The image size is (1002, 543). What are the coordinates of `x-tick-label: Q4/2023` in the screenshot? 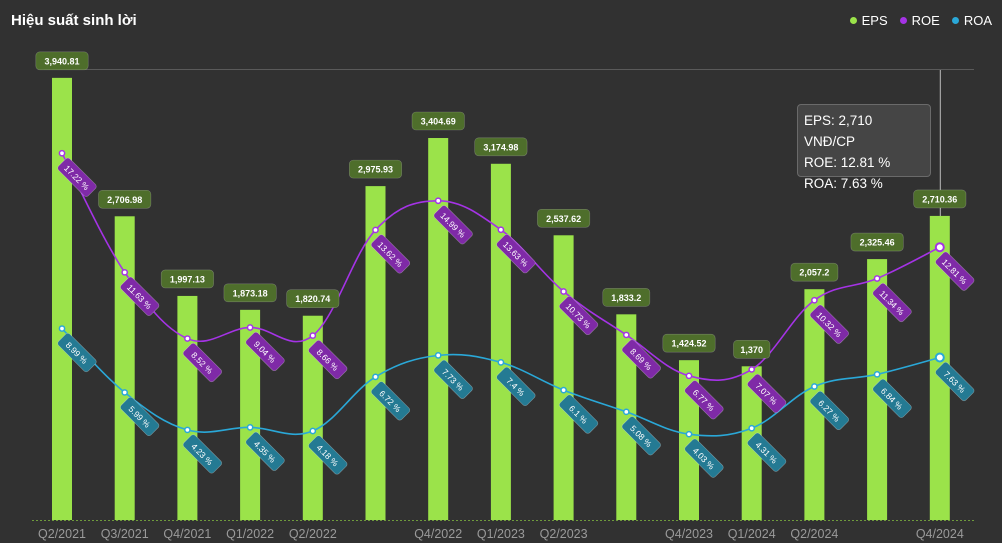 It's located at (689, 534).